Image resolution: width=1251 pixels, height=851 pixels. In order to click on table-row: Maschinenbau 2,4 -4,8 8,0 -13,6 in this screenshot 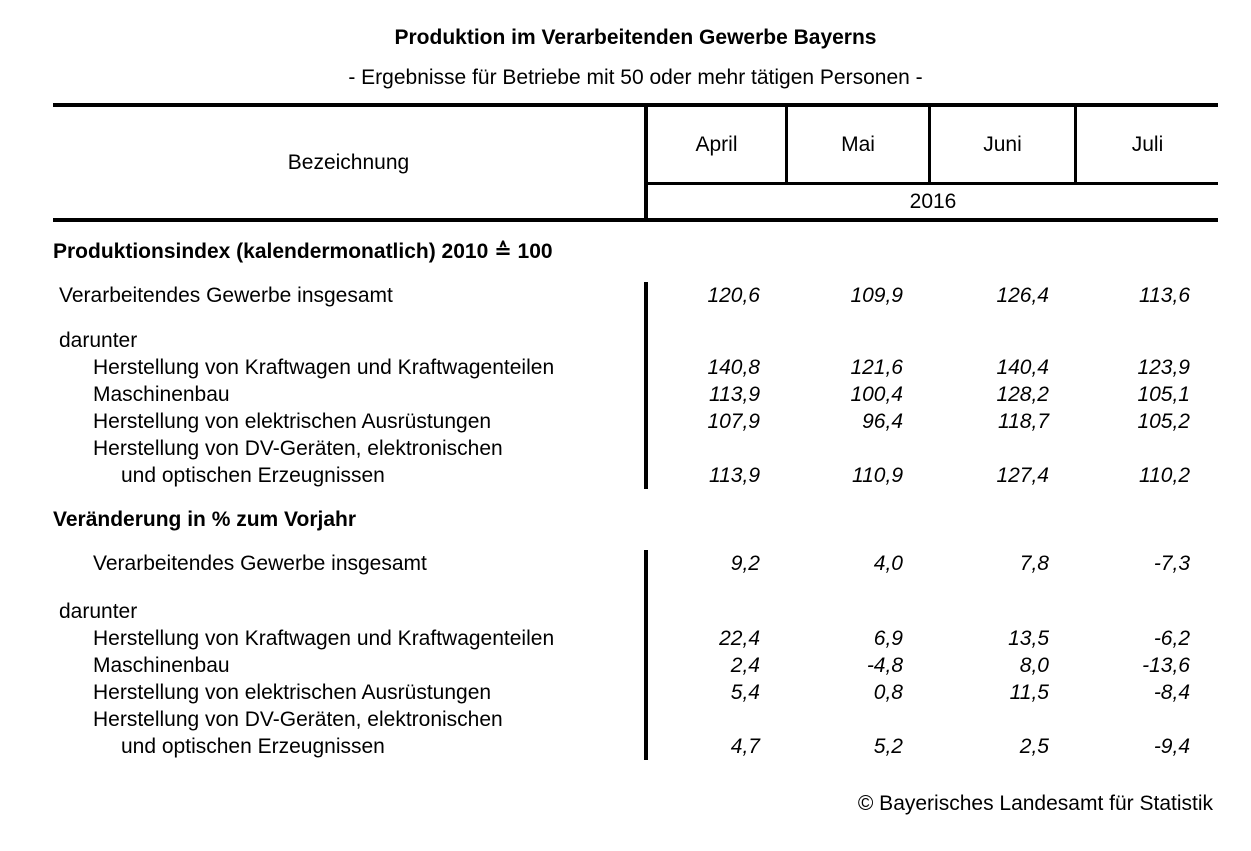, I will do `click(635, 665)`.